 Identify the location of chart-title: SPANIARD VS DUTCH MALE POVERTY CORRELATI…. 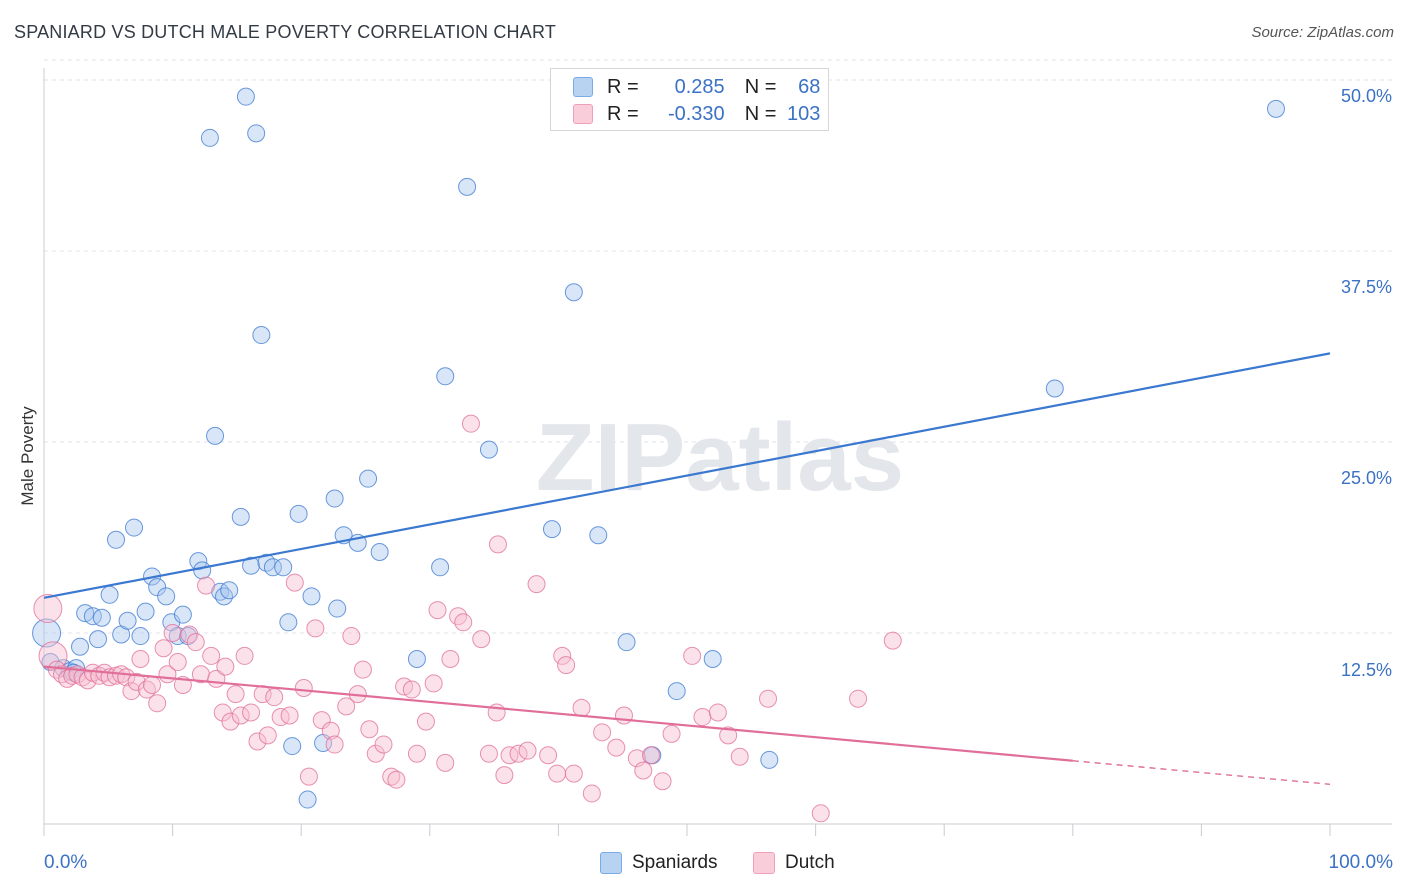
(285, 32).